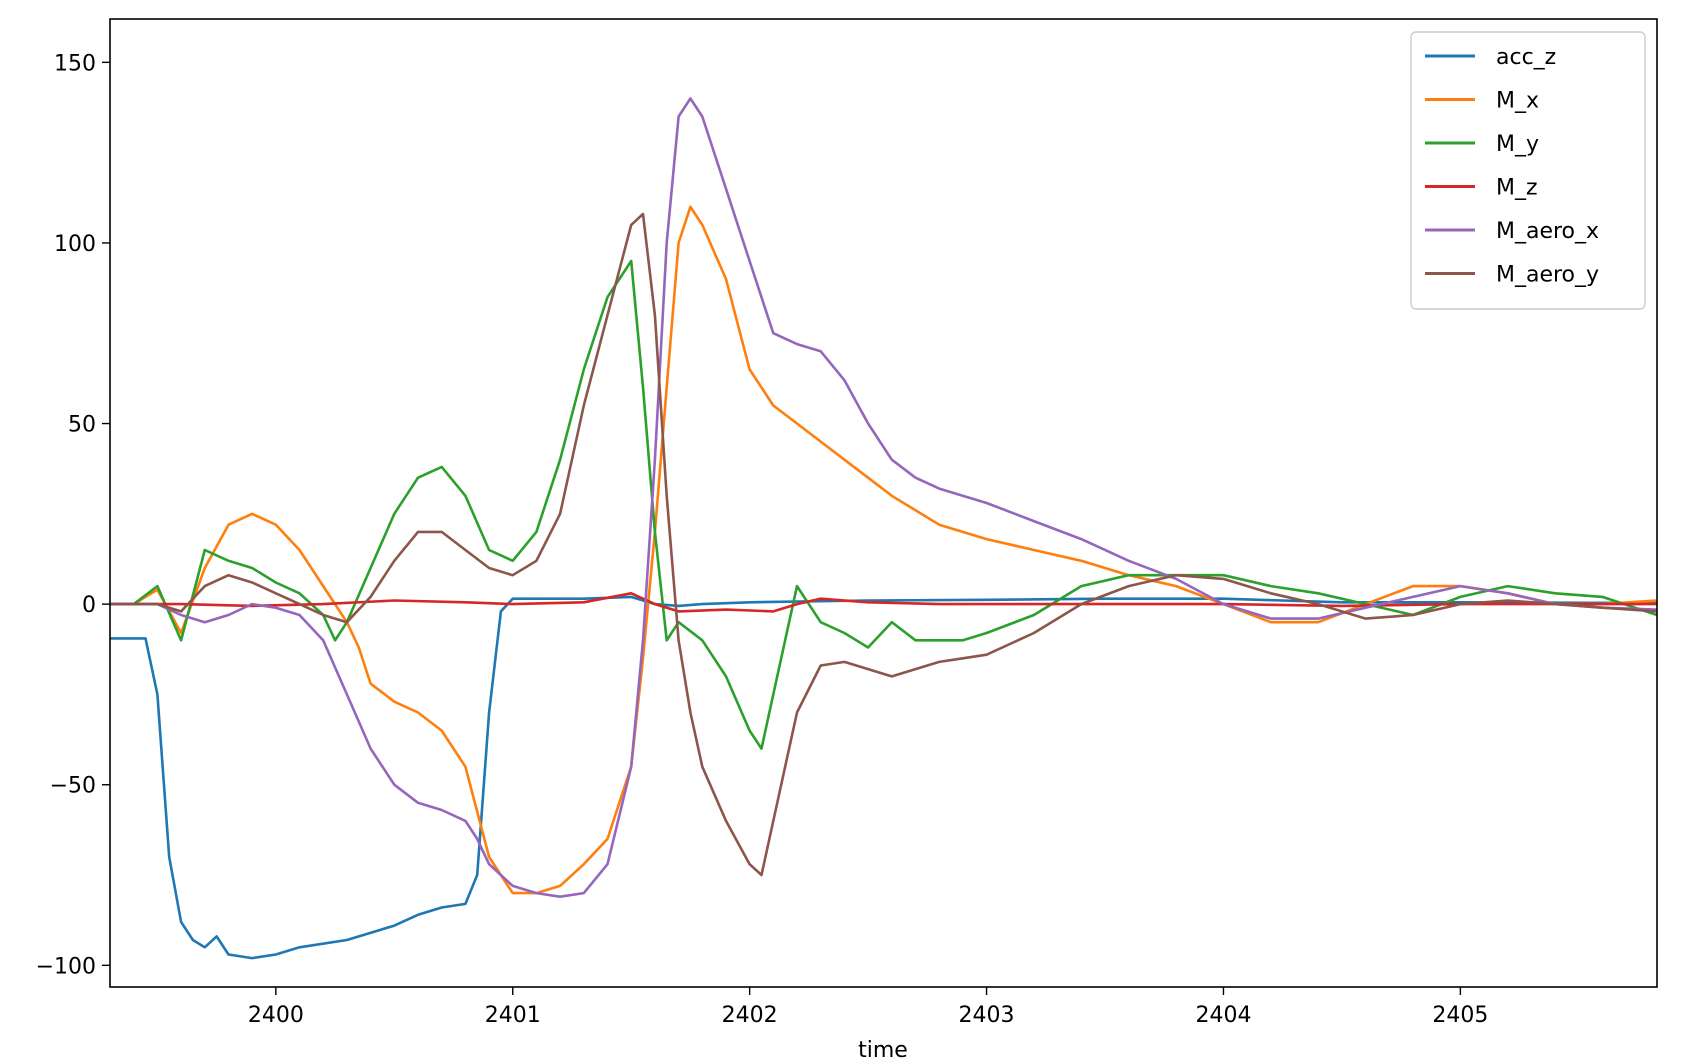 The width and height of the screenshot is (1684, 1064). I want to click on legend-label-m-aero-x: M_aero_x, so click(1547, 231).